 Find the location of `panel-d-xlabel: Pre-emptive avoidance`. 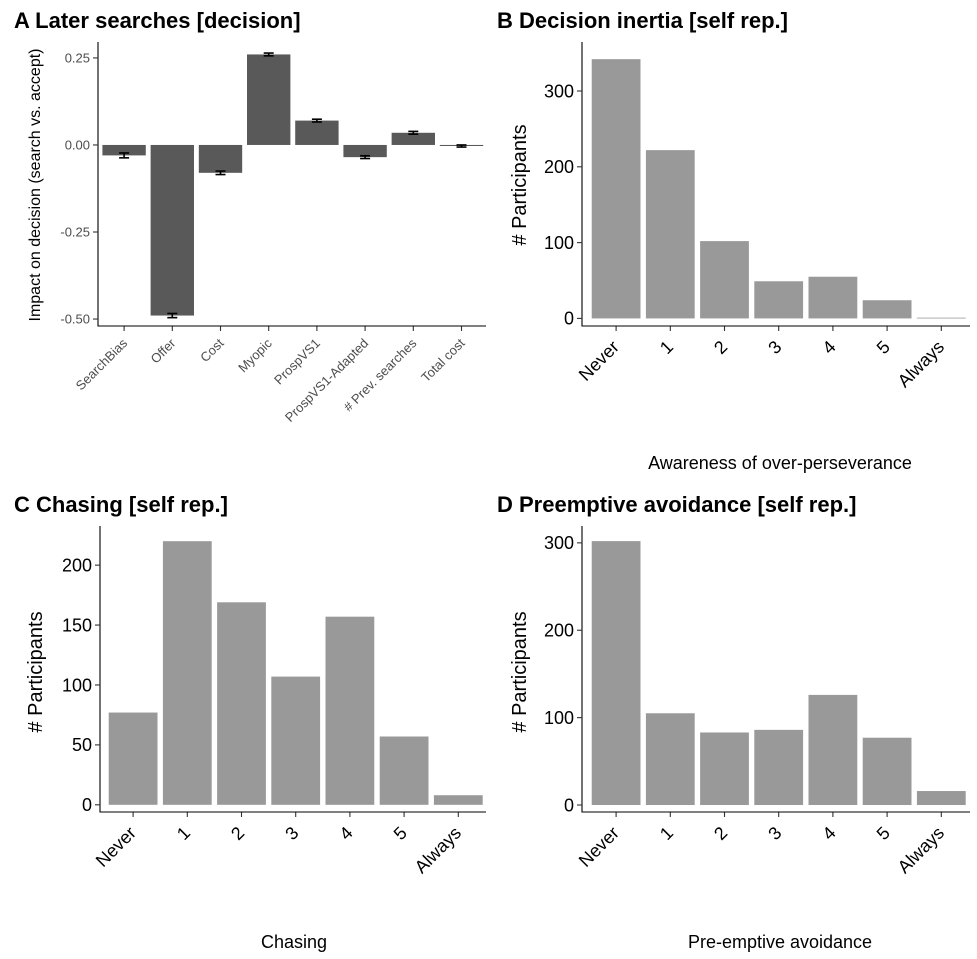

panel-d-xlabel: Pre-emptive avoidance is located at coordinates (780, 942).